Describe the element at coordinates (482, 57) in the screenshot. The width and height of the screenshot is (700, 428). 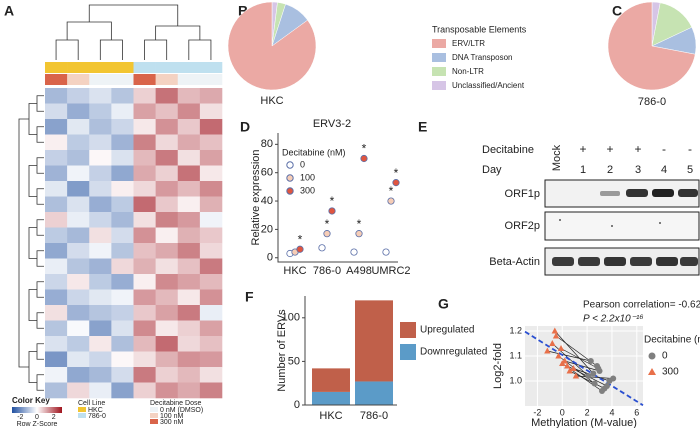
I see `legend-label: DNA Transposon` at that location.